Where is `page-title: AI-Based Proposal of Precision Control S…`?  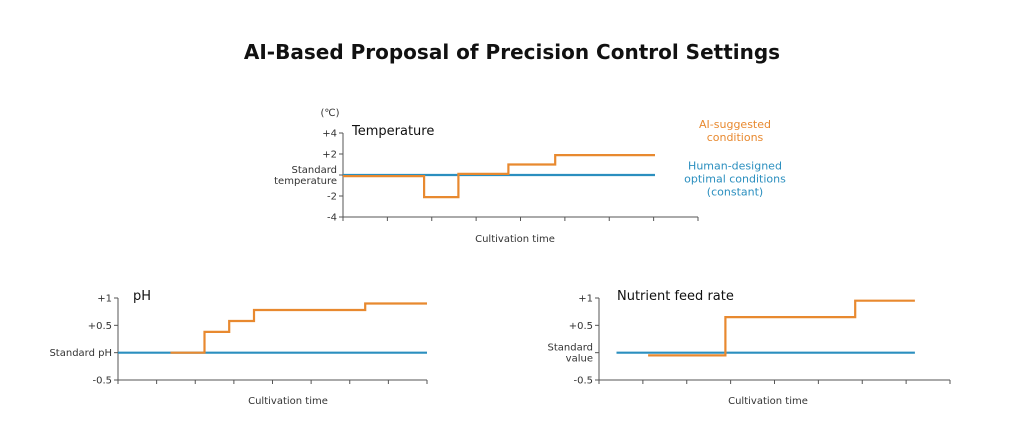
page-title: AI-Based Proposal of Precision Control S… is located at coordinates (512, 52).